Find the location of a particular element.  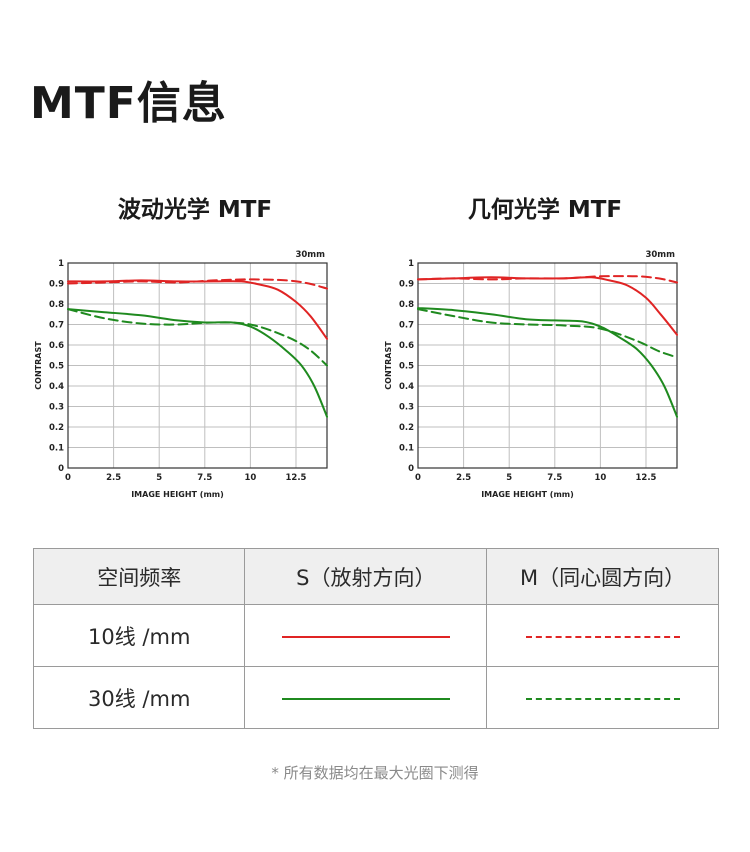

legend-sample-m30 is located at coordinates (602, 697).